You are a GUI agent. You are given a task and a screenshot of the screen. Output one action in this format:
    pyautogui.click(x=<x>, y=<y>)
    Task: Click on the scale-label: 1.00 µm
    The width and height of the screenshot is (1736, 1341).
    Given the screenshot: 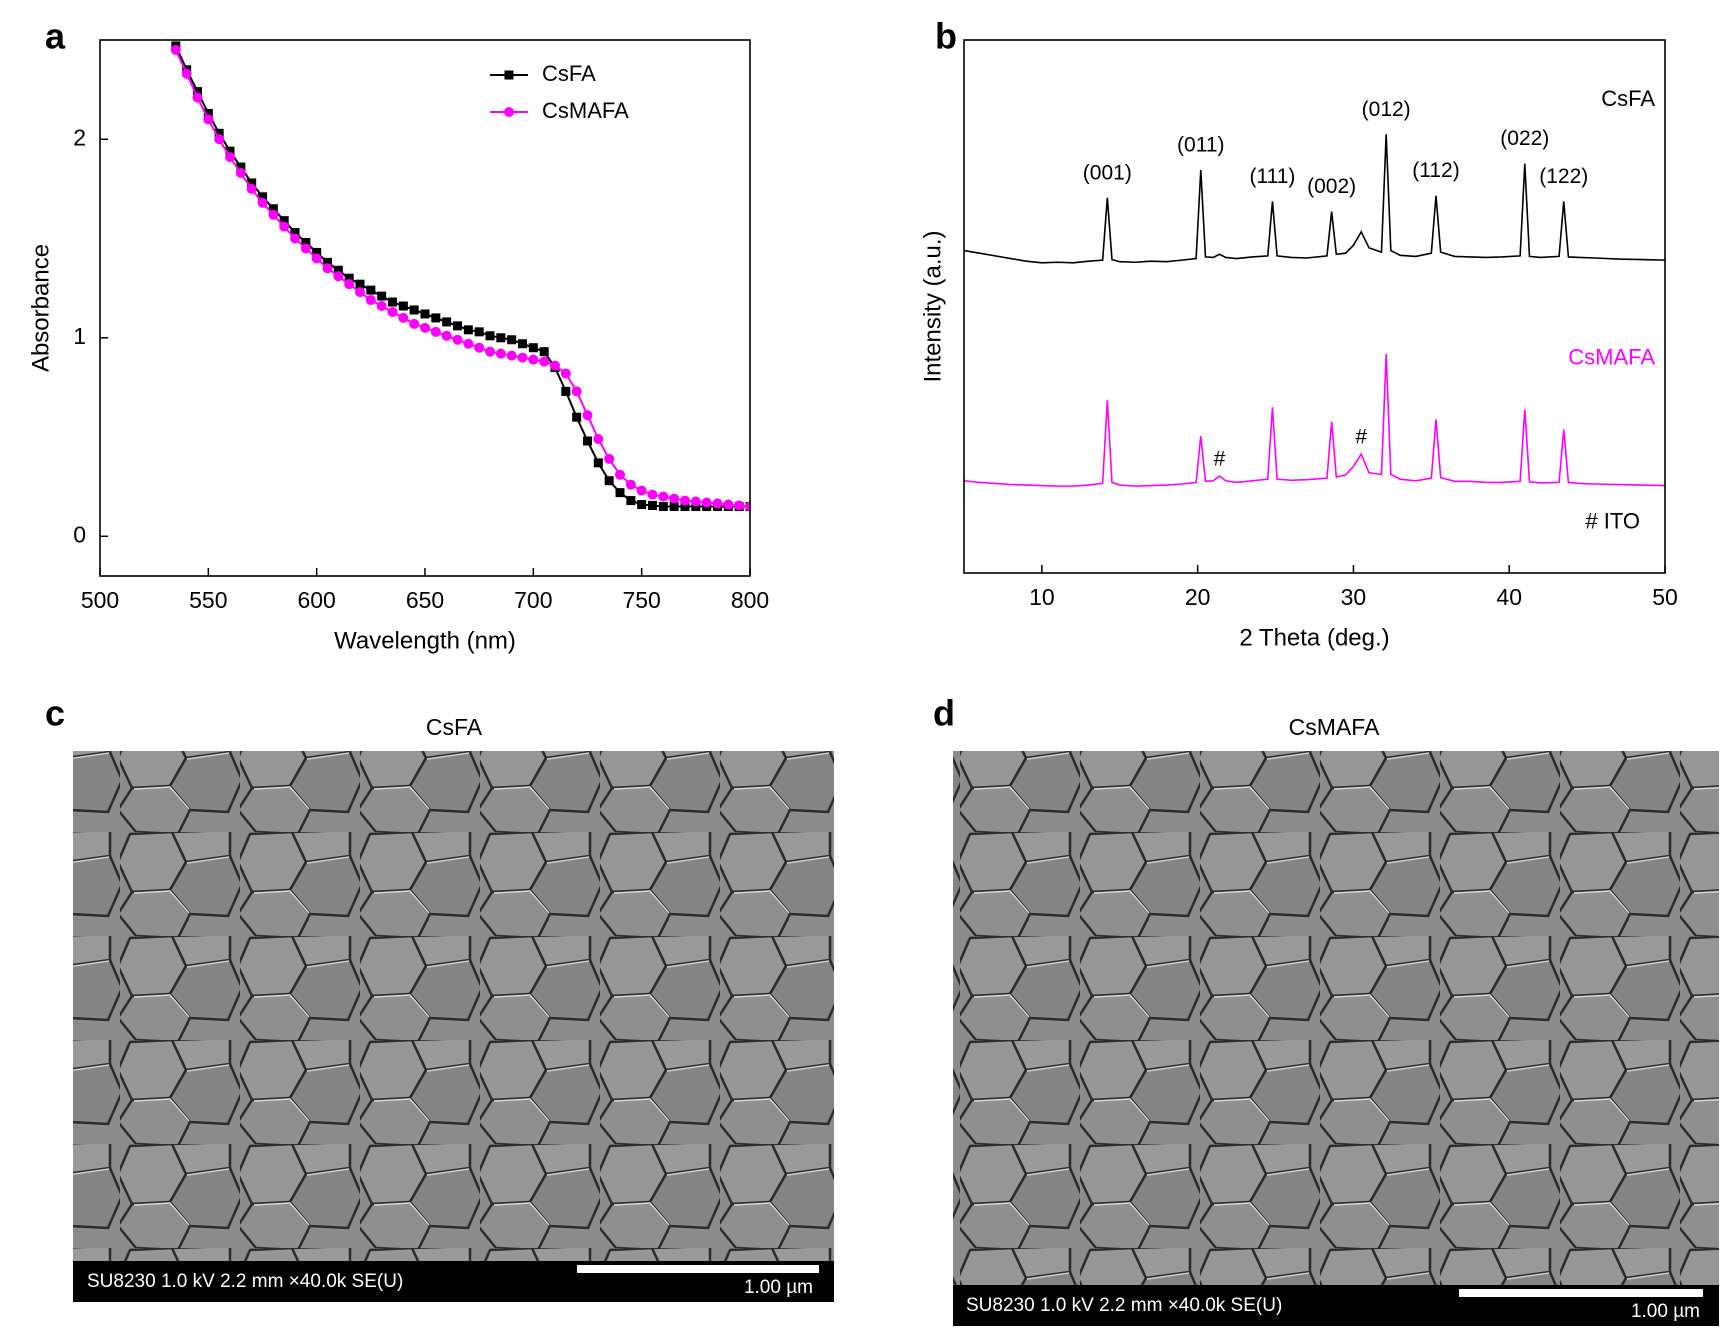 What is the action you would take?
    pyautogui.click(x=778, y=1287)
    